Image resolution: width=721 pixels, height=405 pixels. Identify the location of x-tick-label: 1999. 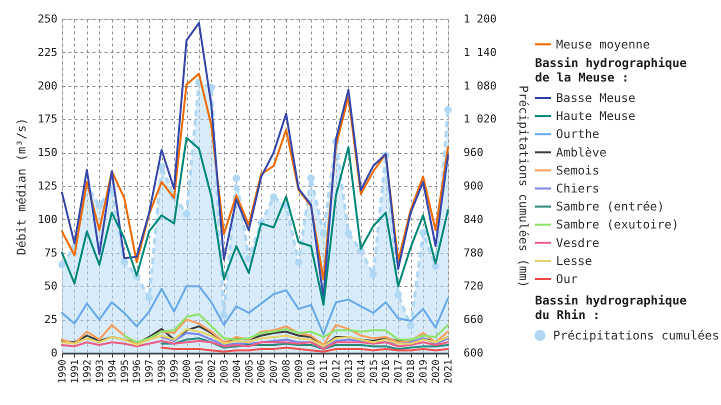
(175, 372).